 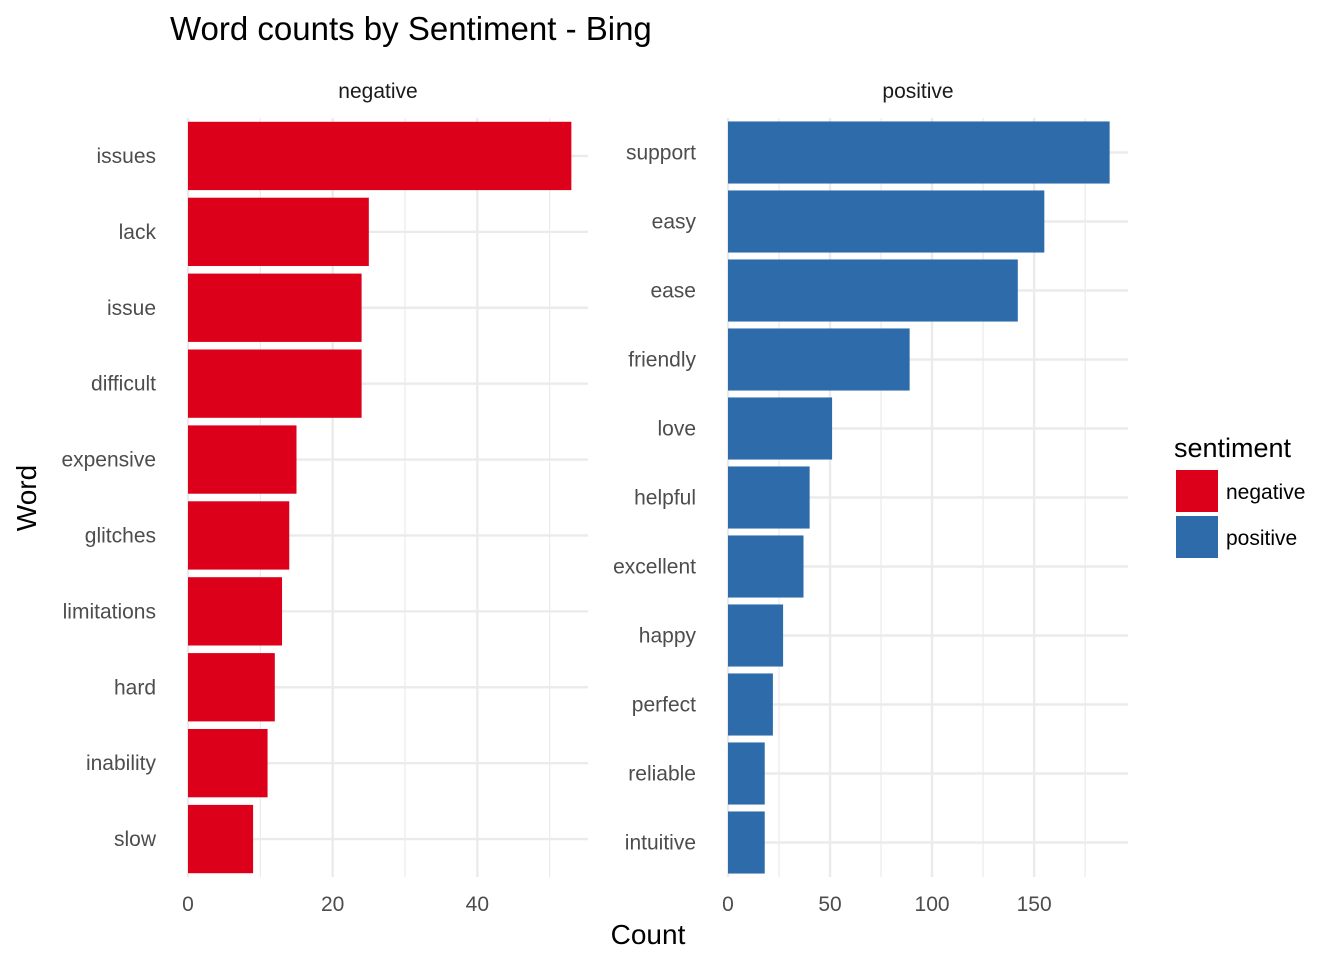 What do you see at coordinates (278, 232) in the screenshot?
I see `bar-negative-lack` at bounding box center [278, 232].